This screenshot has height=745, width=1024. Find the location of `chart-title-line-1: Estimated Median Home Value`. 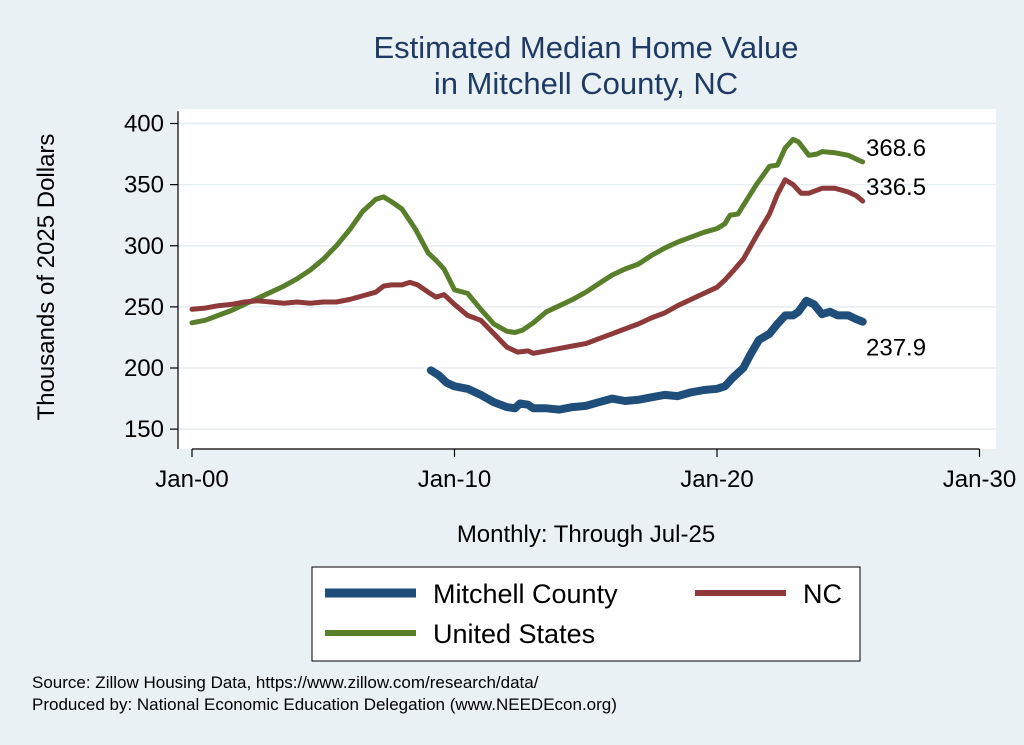

chart-title-line-1: Estimated Median Home Value is located at coordinates (585, 47).